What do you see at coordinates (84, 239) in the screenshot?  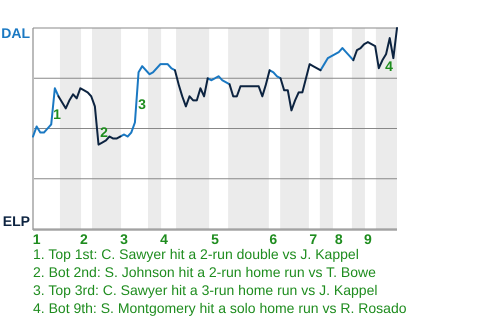 I see `x-tick-label: 2` at bounding box center [84, 239].